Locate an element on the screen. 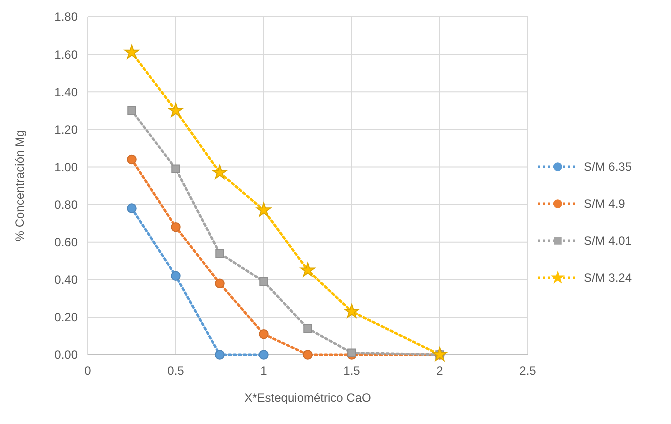 The height and width of the screenshot is (424, 671). x-tick-label: 1 is located at coordinates (264, 371).